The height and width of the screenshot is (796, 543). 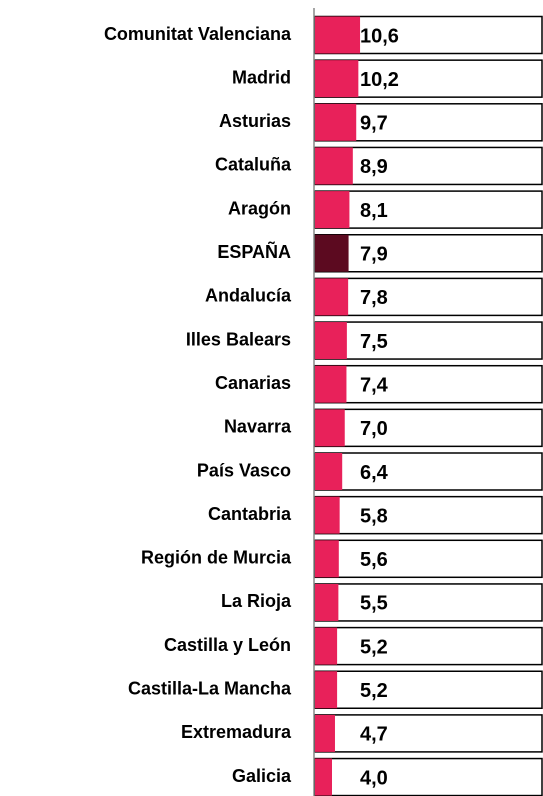 What do you see at coordinates (253, 383) in the screenshot?
I see `category-label: Canarias` at bounding box center [253, 383].